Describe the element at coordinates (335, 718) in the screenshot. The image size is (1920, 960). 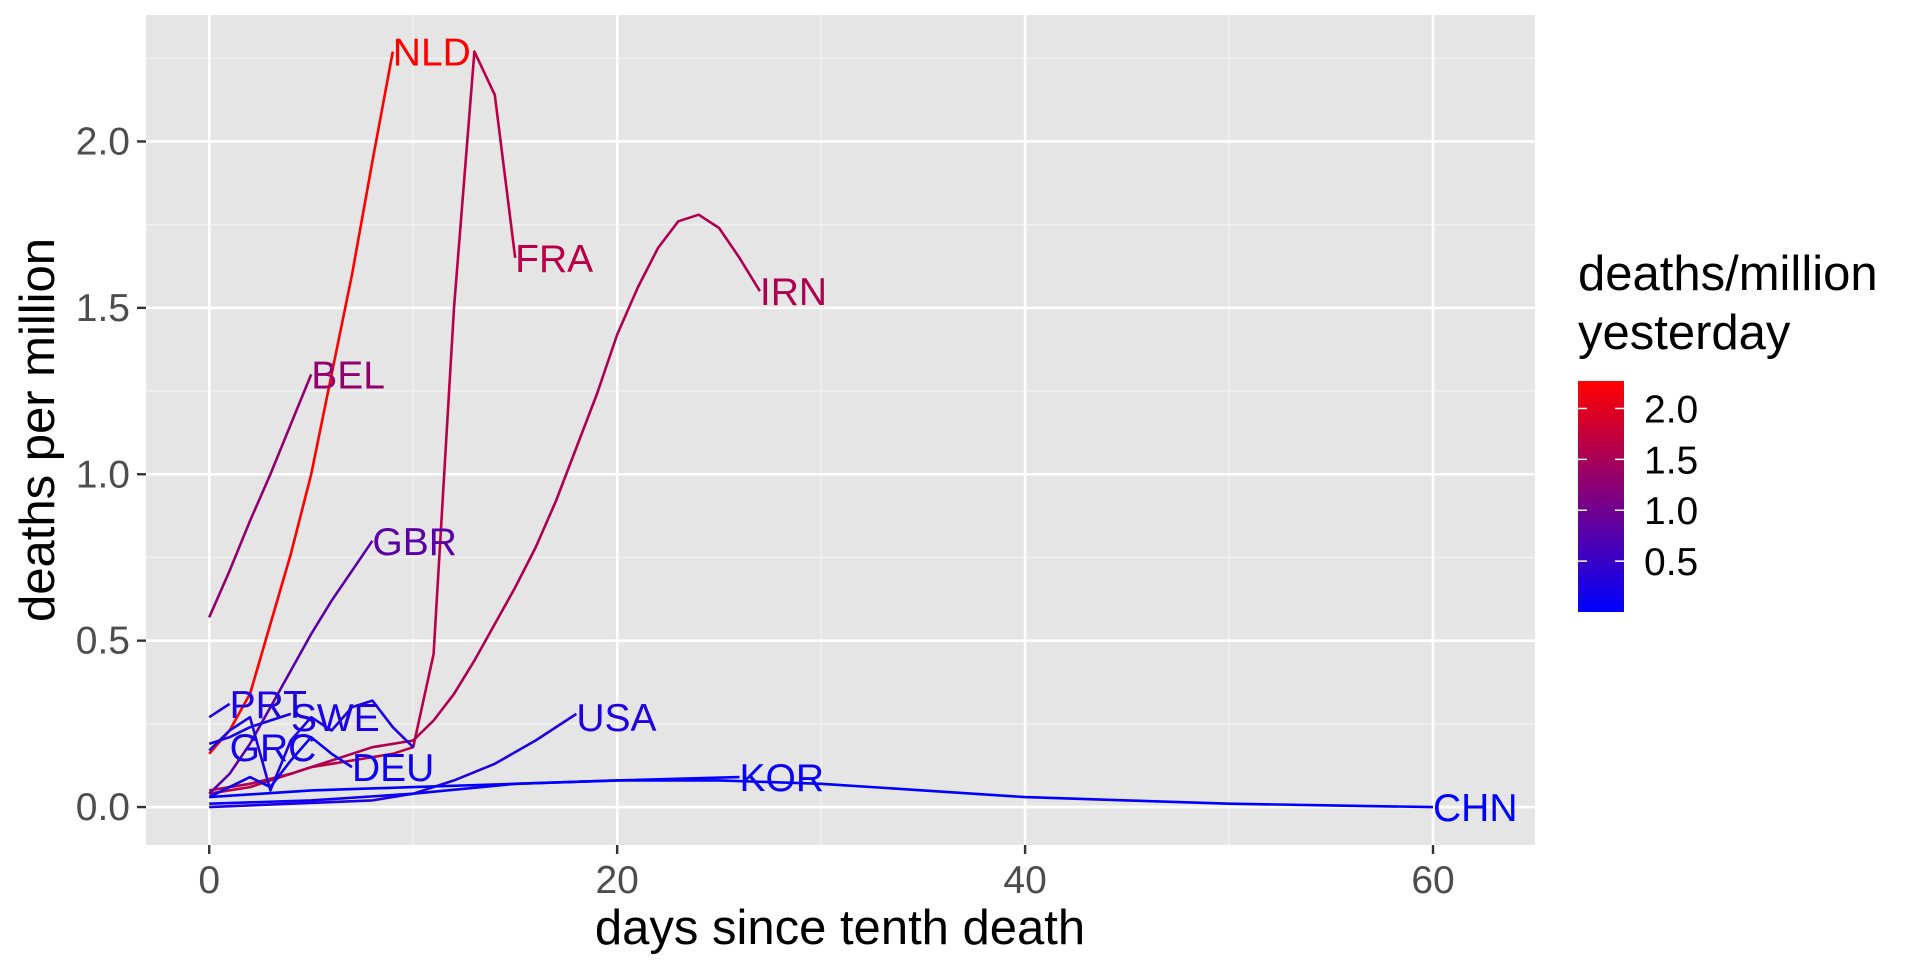
I see `country-label-swe: SWE` at that location.